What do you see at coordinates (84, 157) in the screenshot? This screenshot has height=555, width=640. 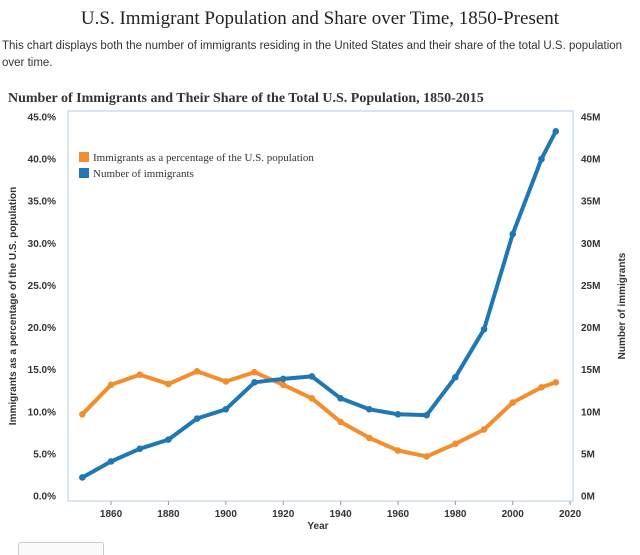 I see `legend-swatch-percentage` at bounding box center [84, 157].